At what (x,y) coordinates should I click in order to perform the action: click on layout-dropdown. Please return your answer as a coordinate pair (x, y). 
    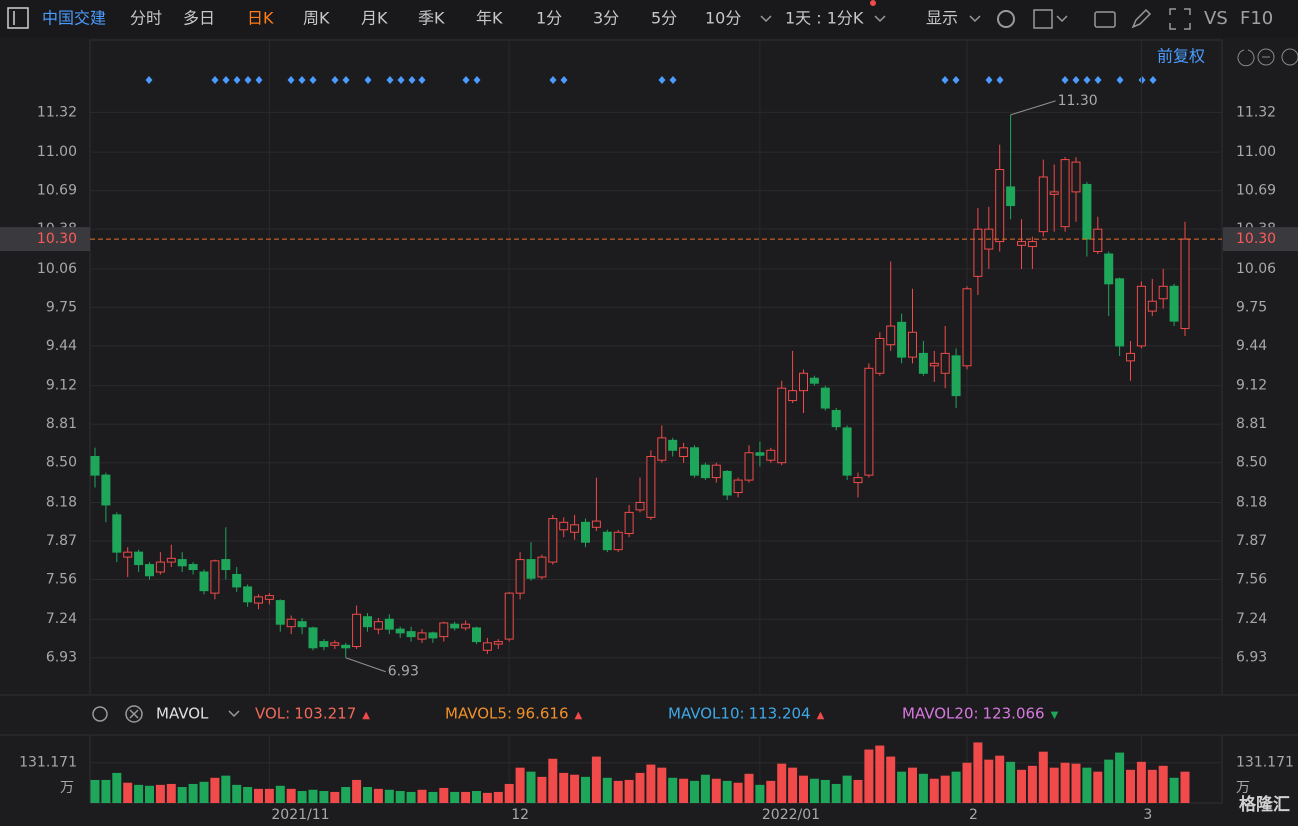
    Looking at the image, I should click on (1062, 19).